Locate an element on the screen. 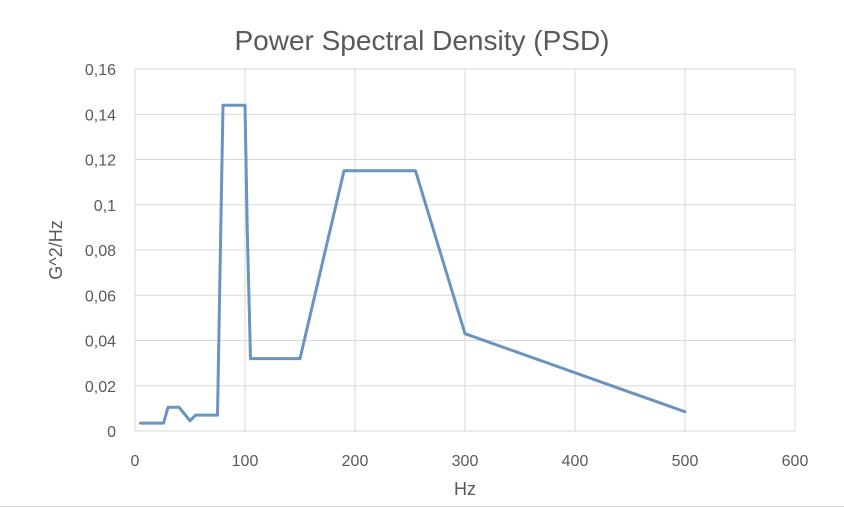 The width and height of the screenshot is (844, 507). y-tick-label: 0,1 is located at coordinates (105, 206).